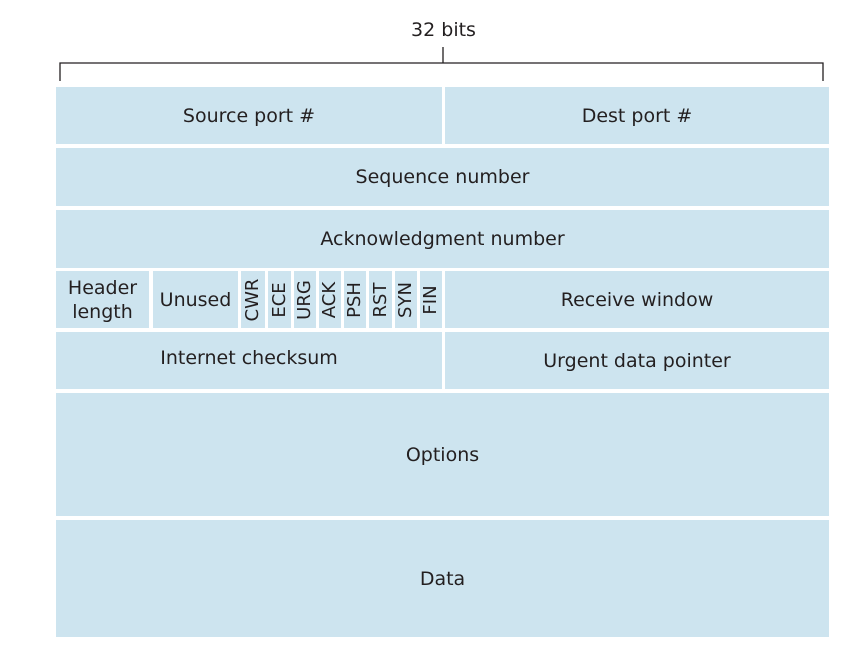 This screenshot has width=867, height=663. Describe the element at coordinates (102, 311) in the screenshot. I see `header-length-label-line2: length` at that location.